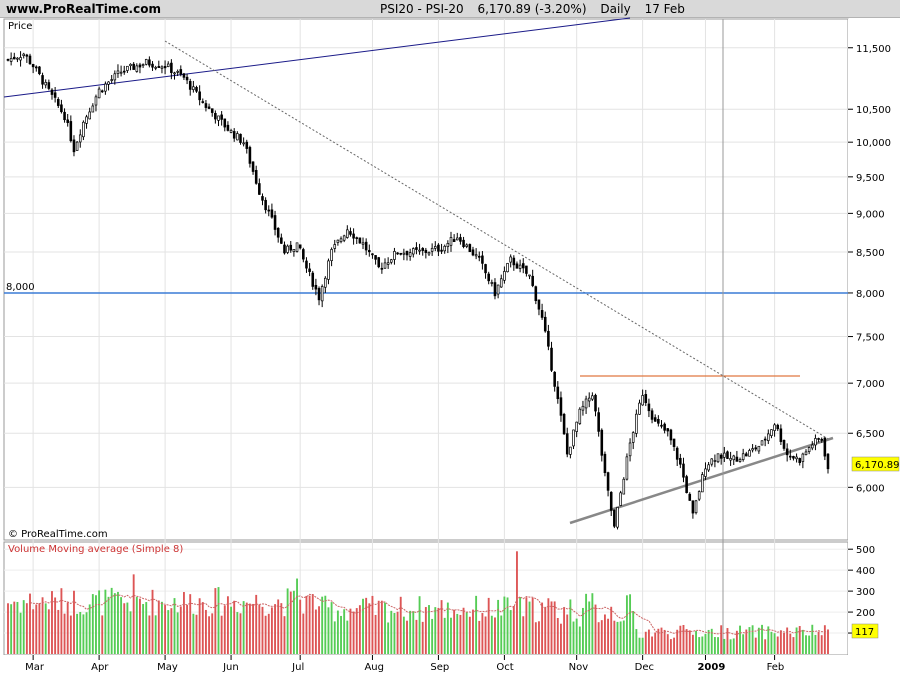 The image size is (900, 700). I want to click on site-name: www.ProRealTime.com, so click(83, 9).